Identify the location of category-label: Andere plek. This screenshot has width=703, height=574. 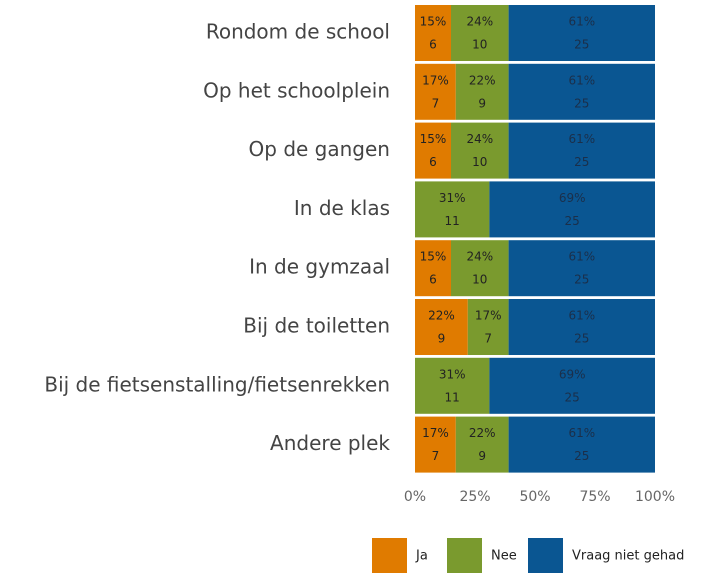
(330, 443).